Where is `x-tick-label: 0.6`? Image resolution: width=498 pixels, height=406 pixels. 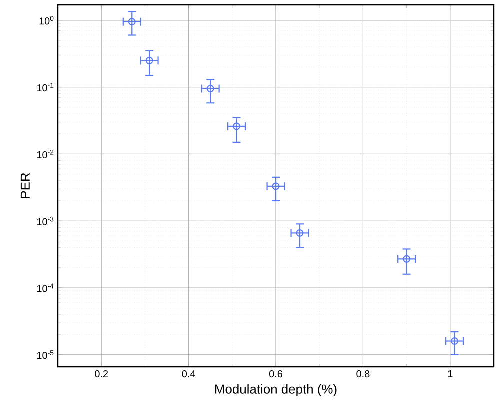
x-tick-label: 0.6 is located at coordinates (275, 374).